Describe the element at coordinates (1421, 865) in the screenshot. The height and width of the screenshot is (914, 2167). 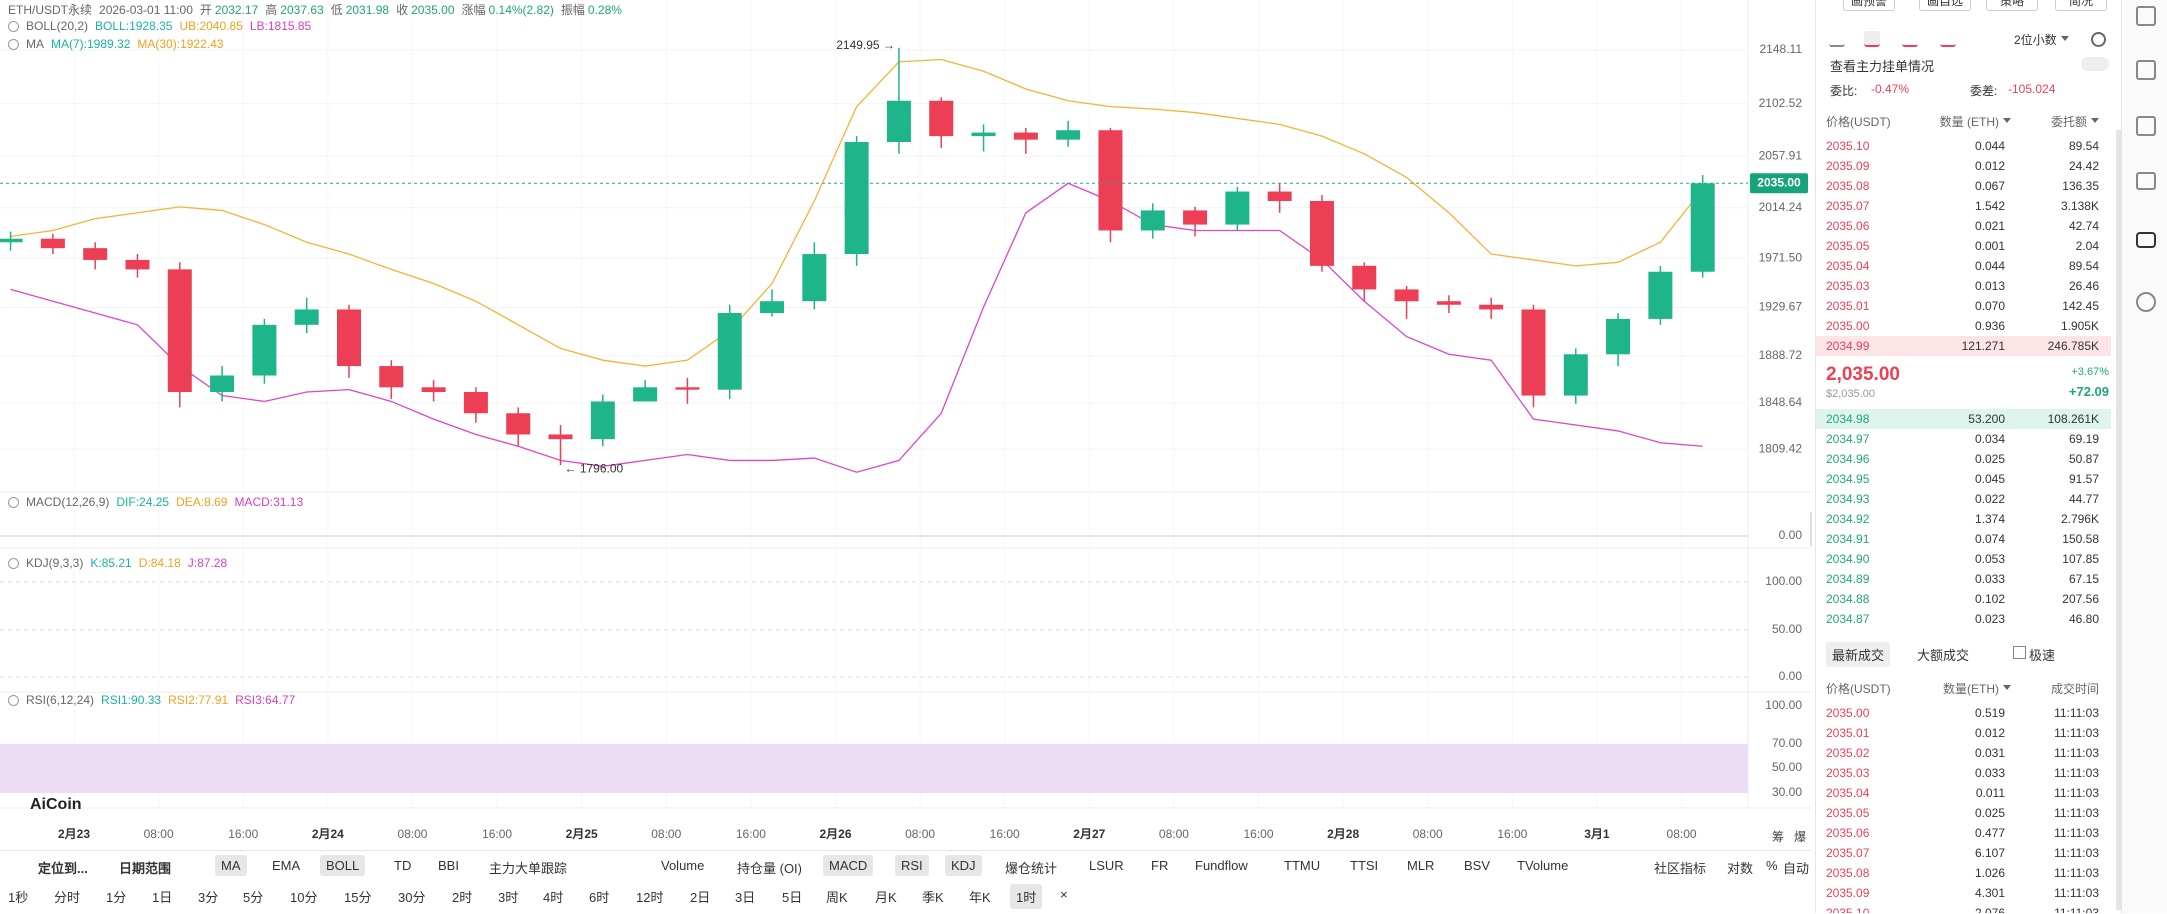
I see `toolbar-button: MLR` at that location.